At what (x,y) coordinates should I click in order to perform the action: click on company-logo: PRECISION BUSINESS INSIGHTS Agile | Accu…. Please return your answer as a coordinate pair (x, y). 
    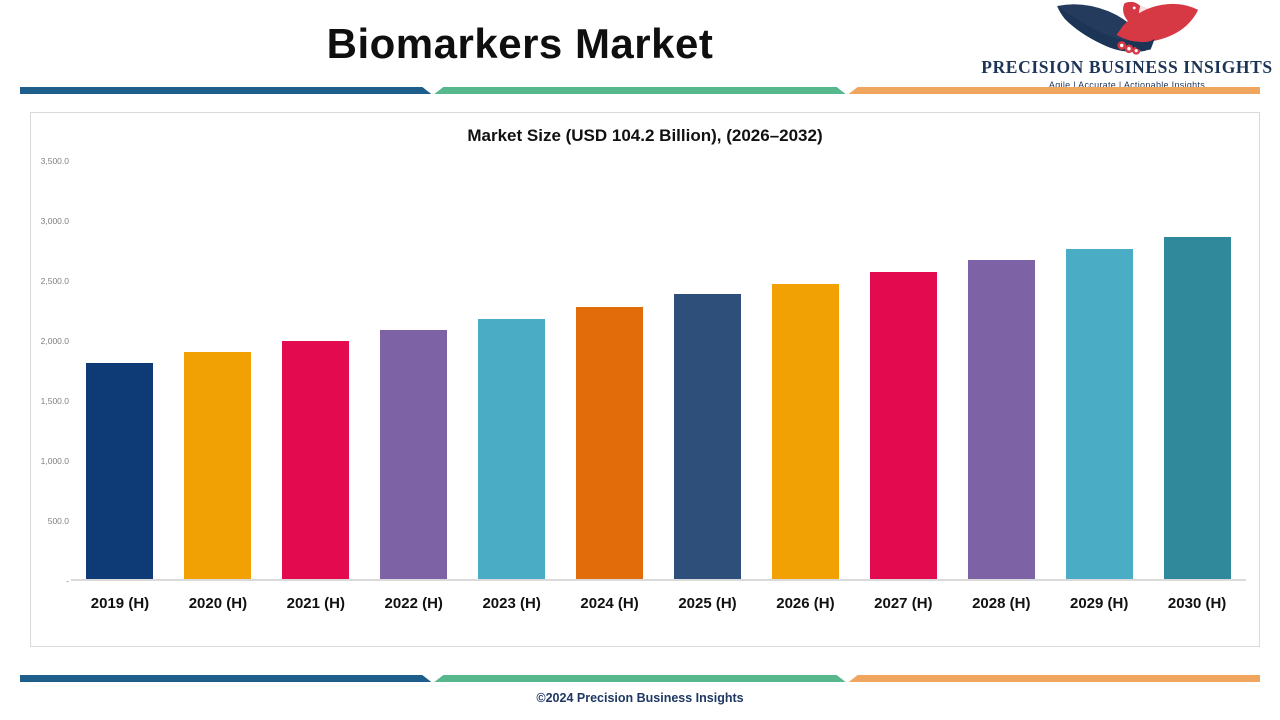
    Looking at the image, I should click on (1127, 46).